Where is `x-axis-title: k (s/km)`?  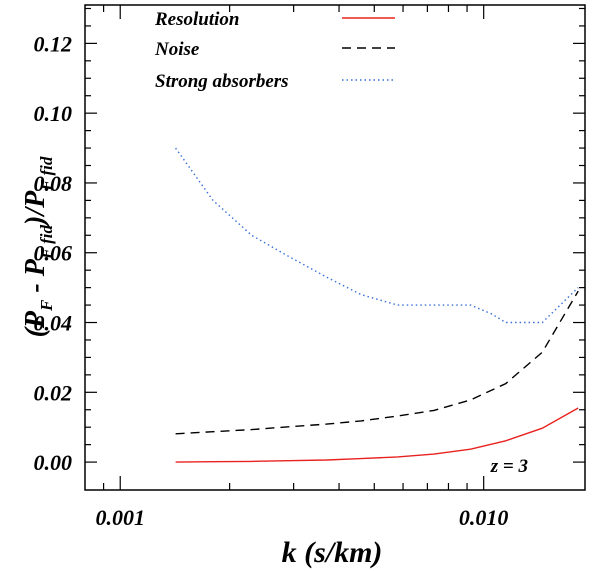
x-axis-title: k (s/km) is located at coordinates (332, 552).